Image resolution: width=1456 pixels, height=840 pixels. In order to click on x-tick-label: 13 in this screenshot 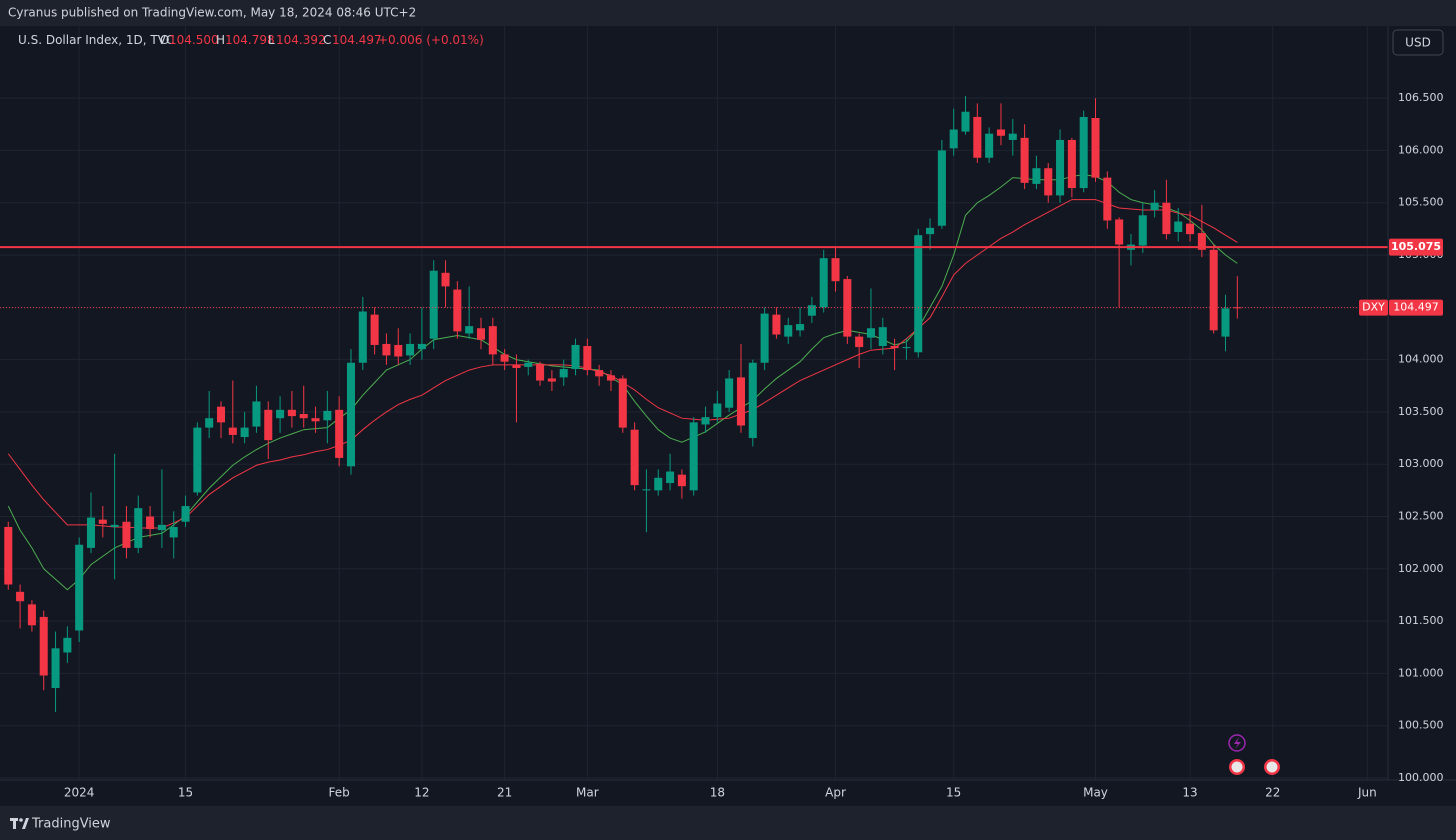, I will do `click(1189, 793)`.